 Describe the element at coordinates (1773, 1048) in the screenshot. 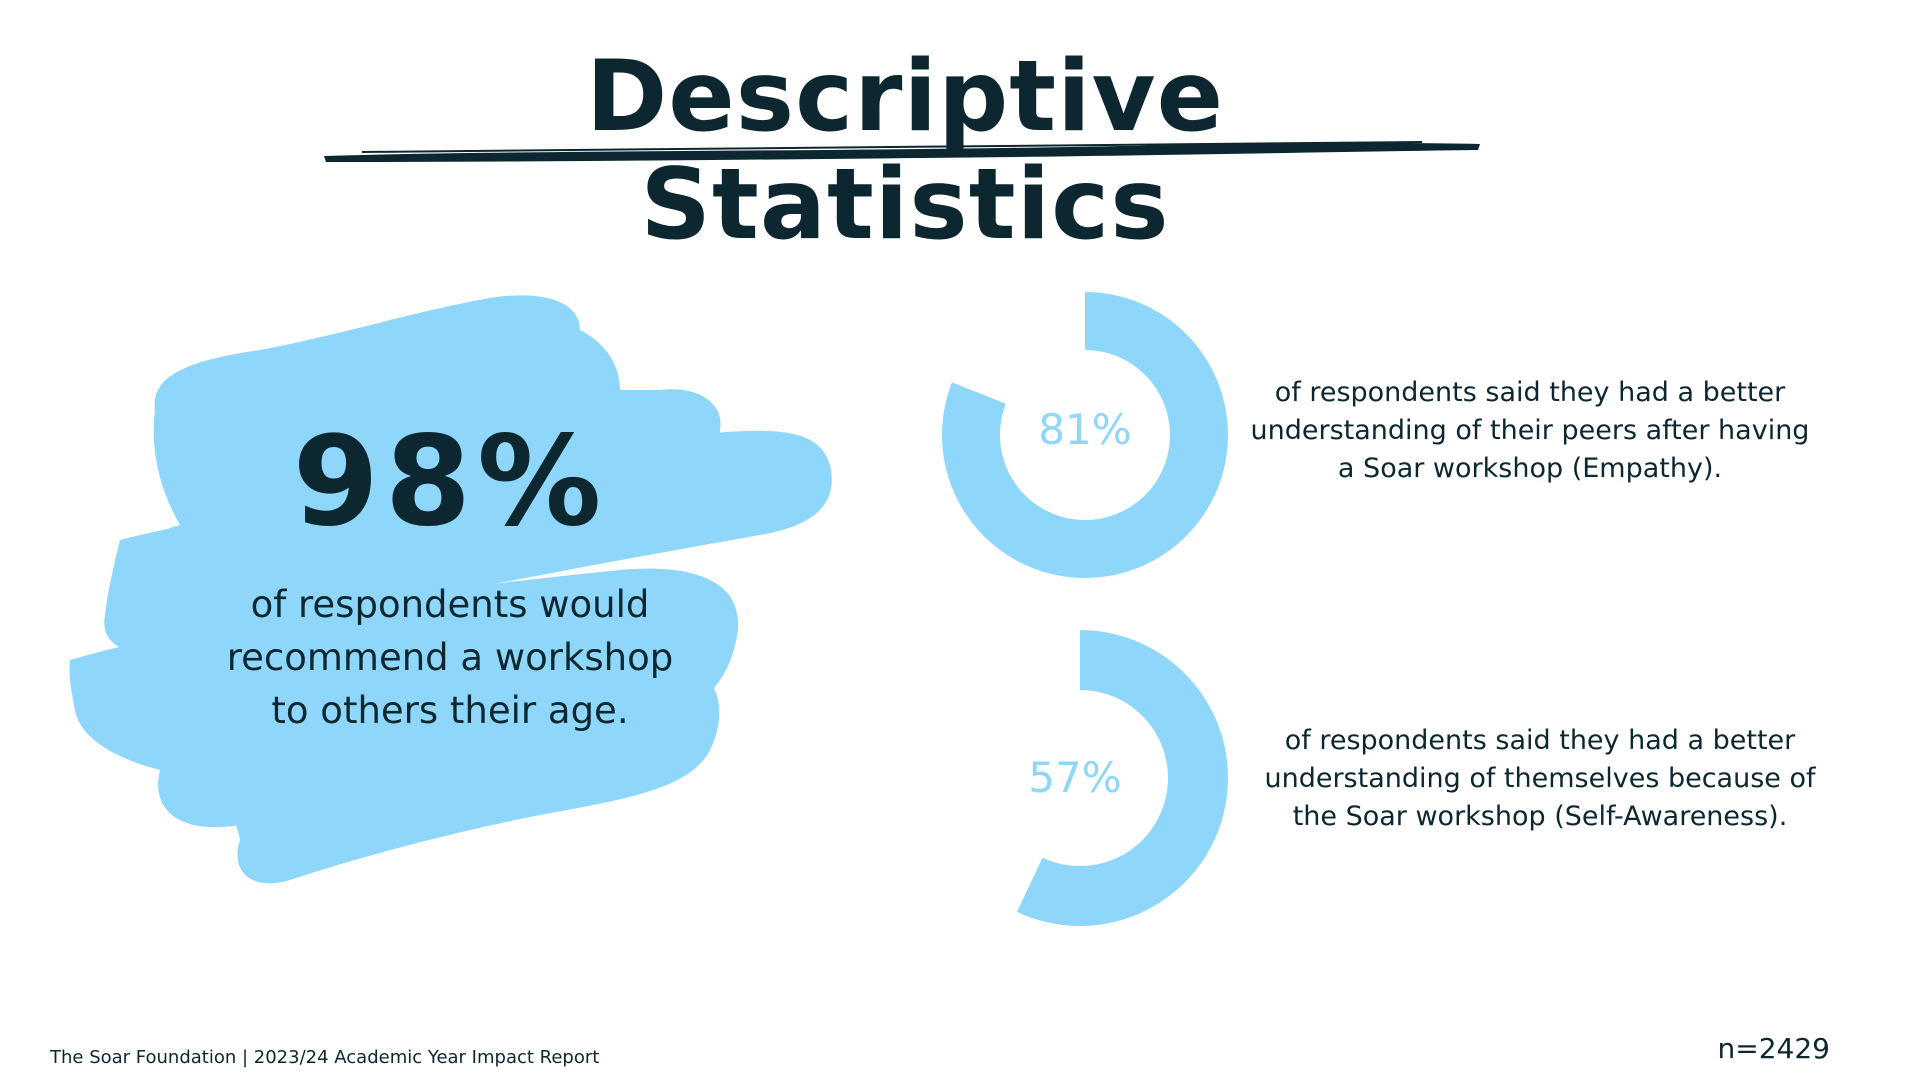

I see `footer-sample-size: n=2429` at that location.